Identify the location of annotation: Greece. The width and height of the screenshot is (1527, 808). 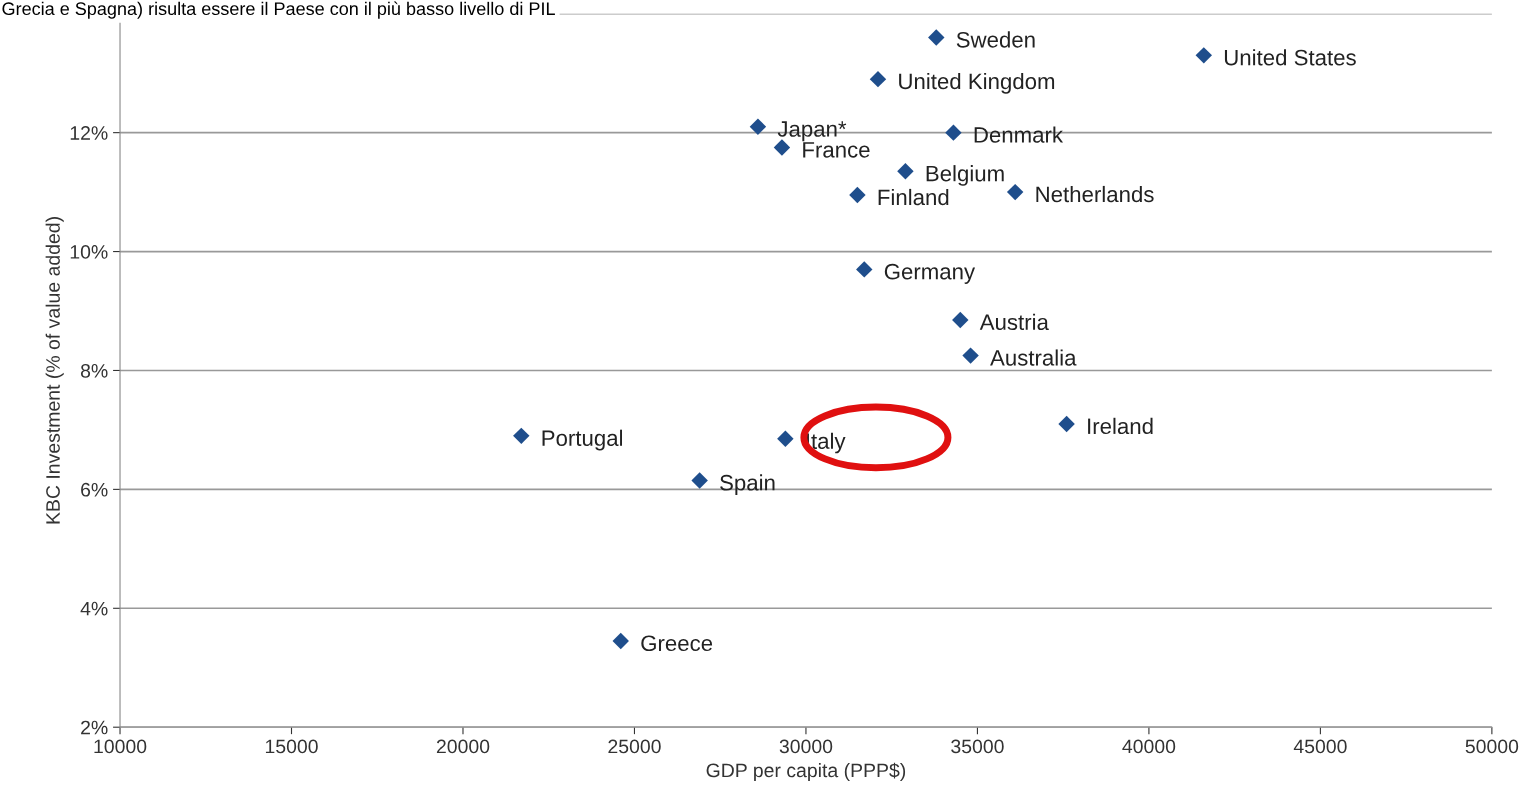
(677, 643).